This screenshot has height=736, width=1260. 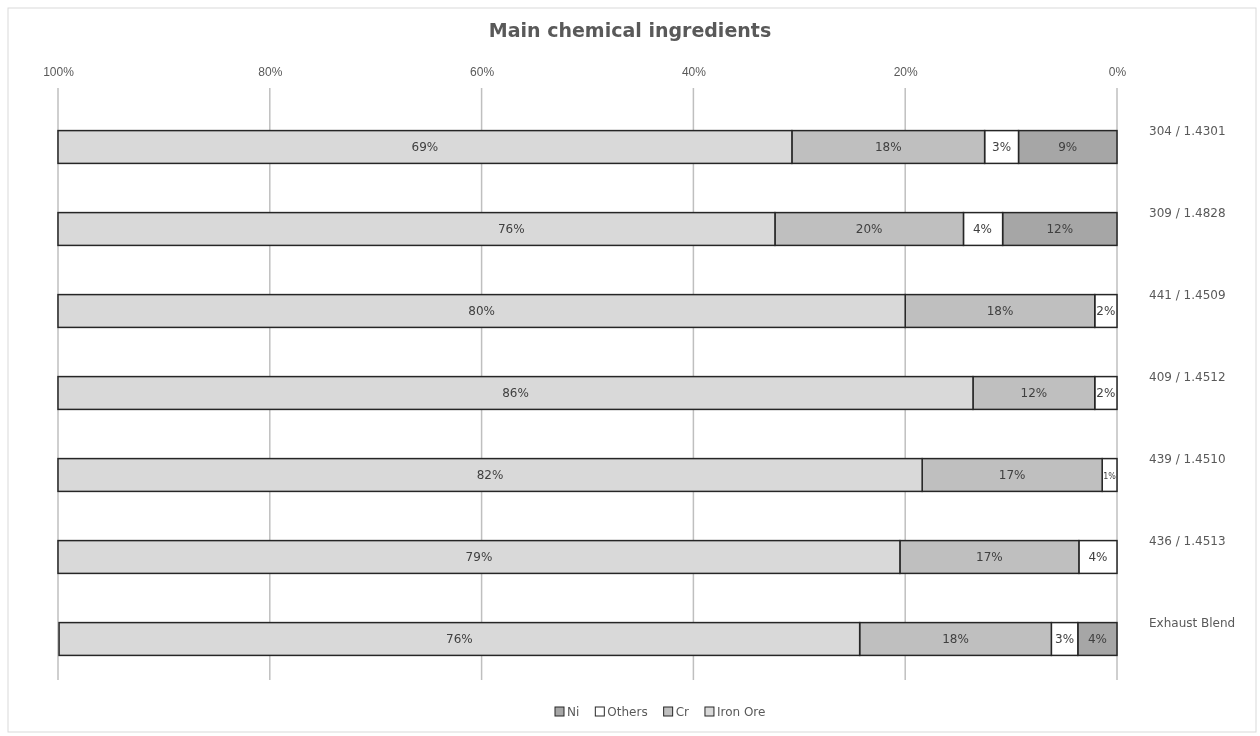 What do you see at coordinates (1060, 229) in the screenshot?
I see `annotation: 12%` at bounding box center [1060, 229].